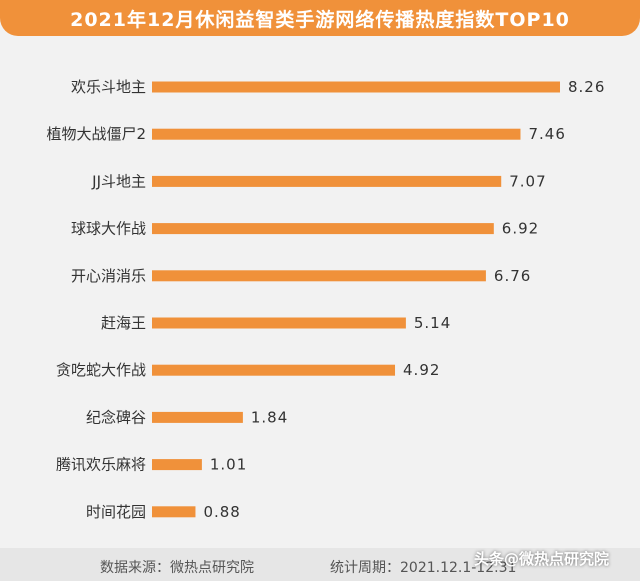 This screenshot has width=640, height=581. What do you see at coordinates (108, 276) in the screenshot?
I see `category-label: 开心消消乐` at bounding box center [108, 276].